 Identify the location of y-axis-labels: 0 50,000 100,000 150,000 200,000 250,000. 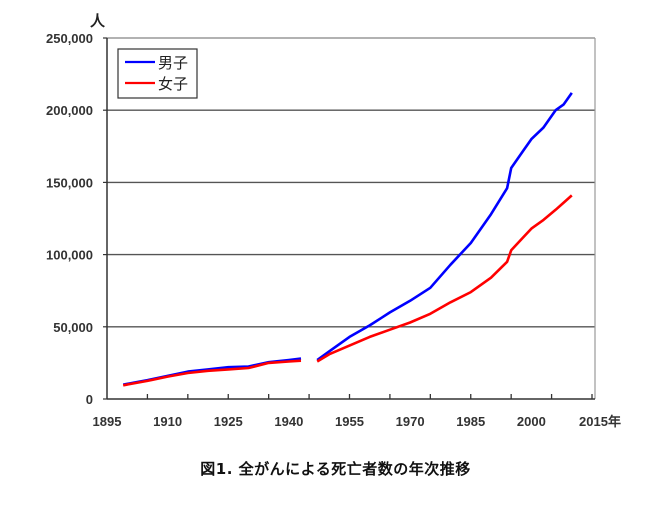
(69, 219).